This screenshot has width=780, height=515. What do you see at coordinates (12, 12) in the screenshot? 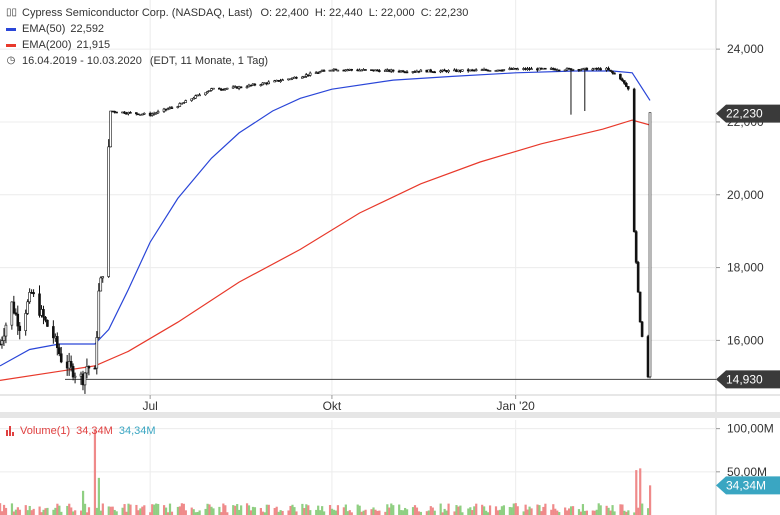
I see `bar-chart-icon: ▯▯` at bounding box center [12, 12].